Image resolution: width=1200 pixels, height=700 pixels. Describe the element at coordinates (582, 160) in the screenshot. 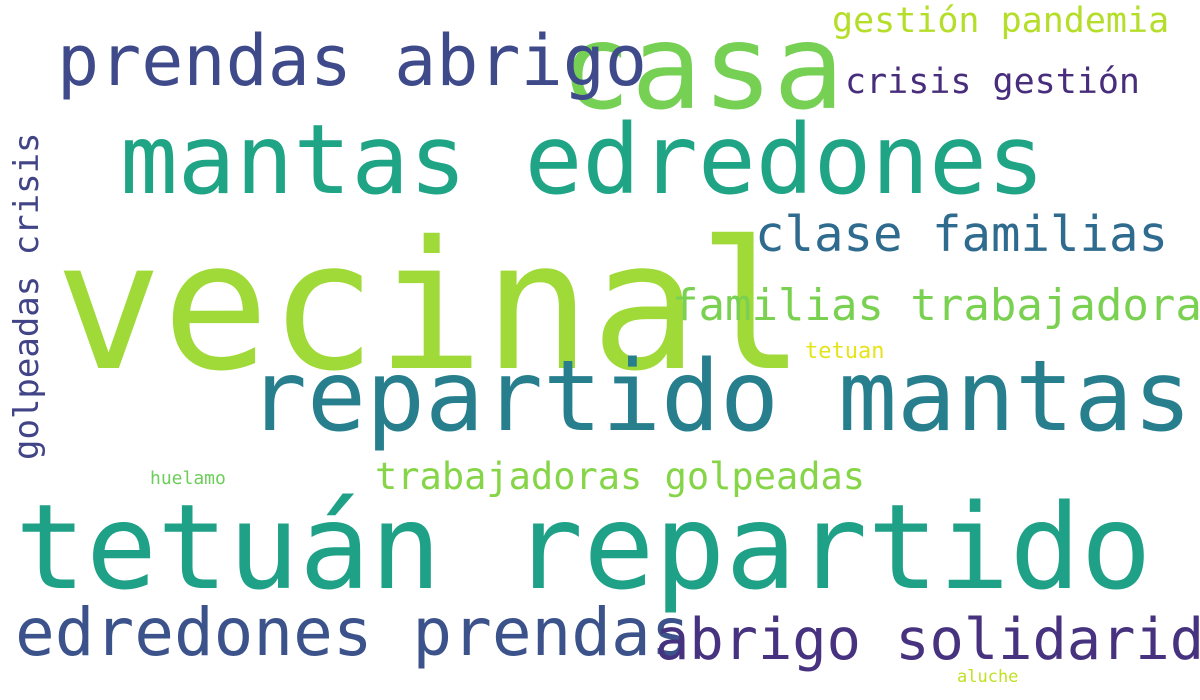

I see `word-mantas-edredones: mantas edredones` at that location.